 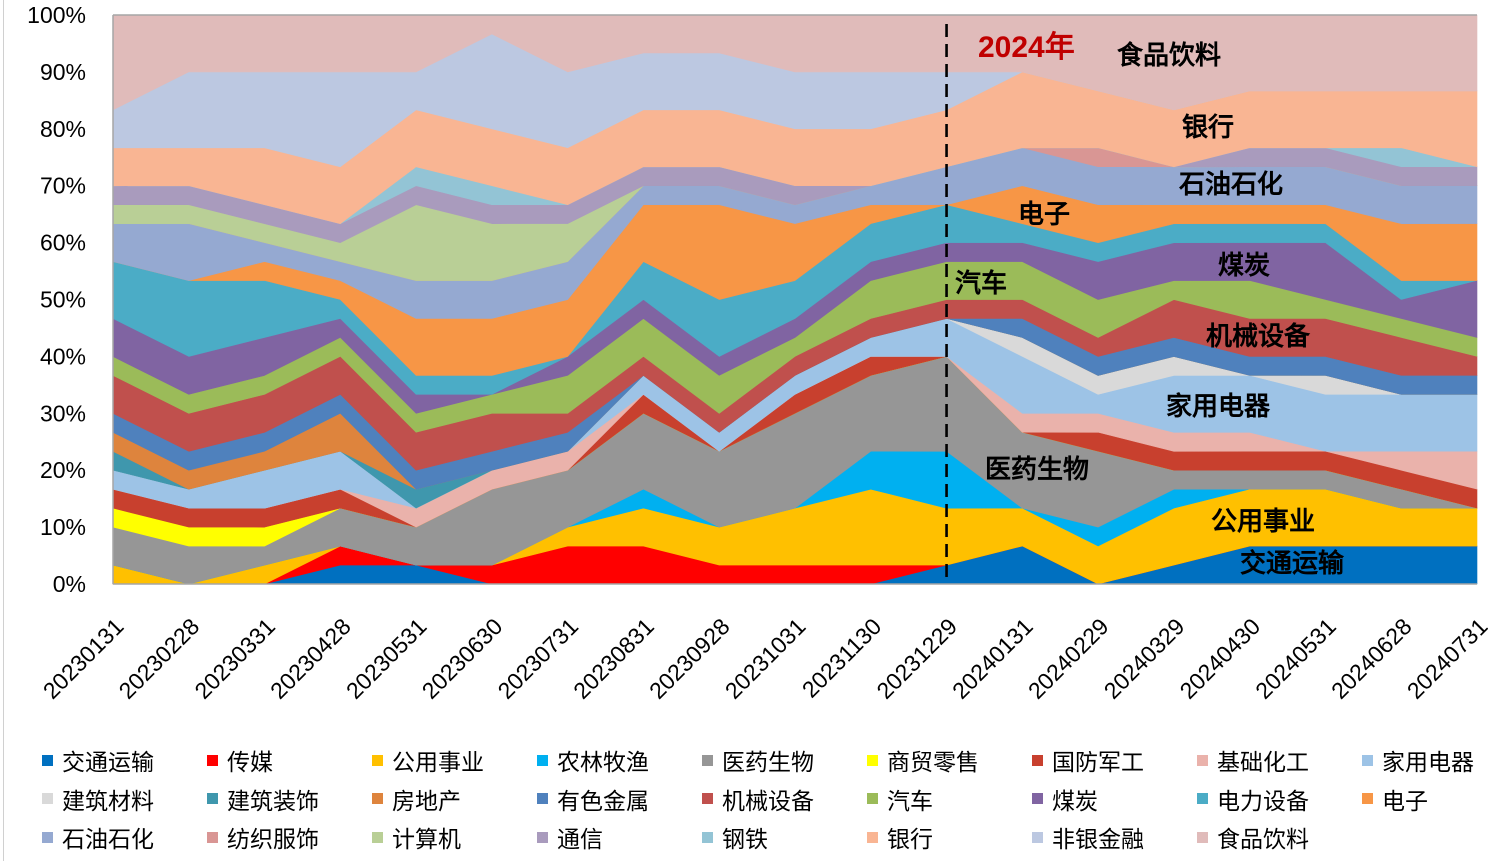 I want to click on legend-label: 房地产, so click(x=426, y=801).